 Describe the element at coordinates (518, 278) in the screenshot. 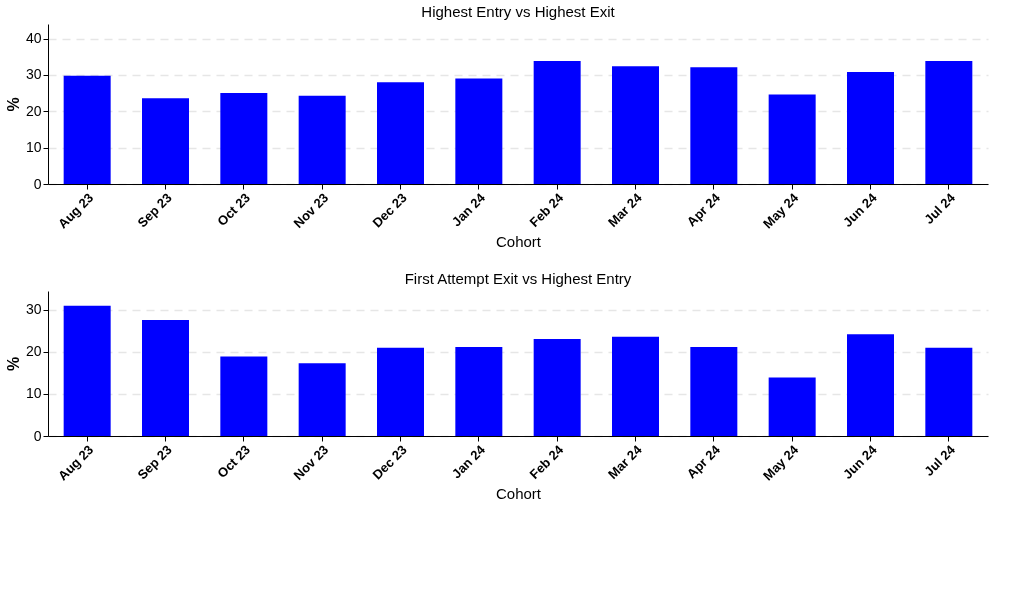

I see `chart-title: First Attempt Exit vs Highest Entry` at that location.